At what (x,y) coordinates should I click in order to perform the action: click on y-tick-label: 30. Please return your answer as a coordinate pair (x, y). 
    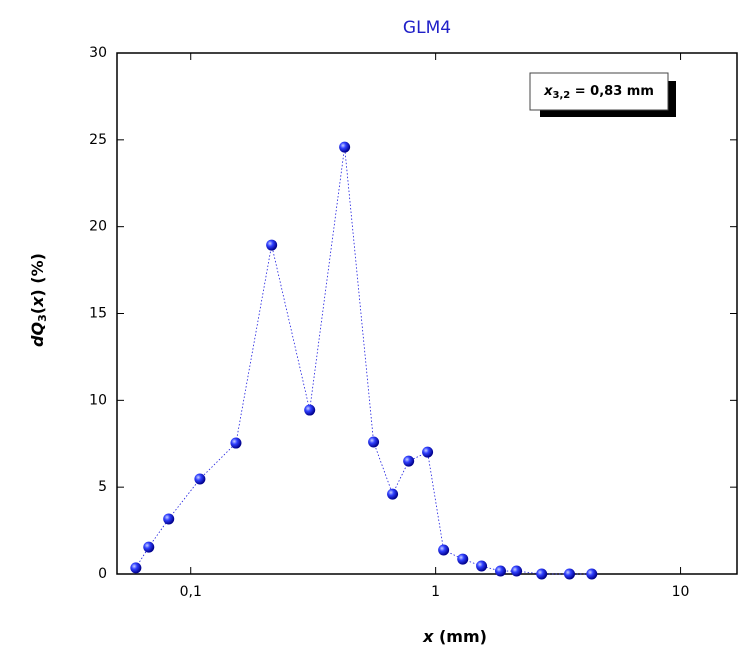
    Looking at the image, I should click on (98, 53).